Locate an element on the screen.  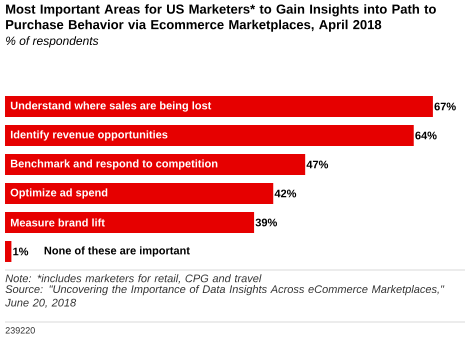
data-label: 39% is located at coordinates (267, 222).